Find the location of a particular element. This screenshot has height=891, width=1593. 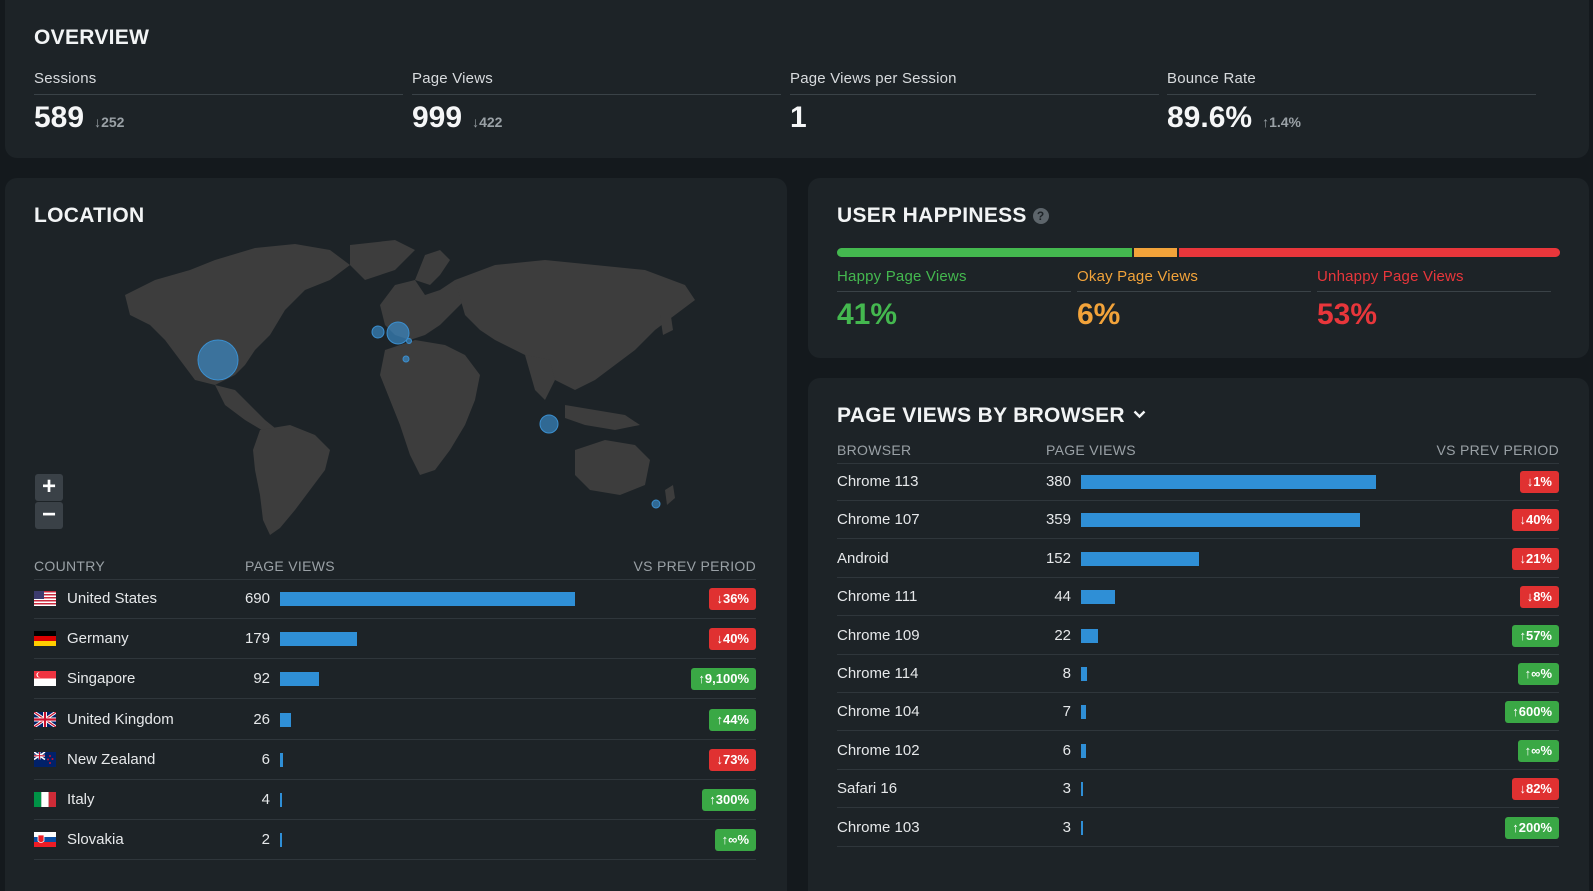

change-badge: ↑44% is located at coordinates (732, 719).